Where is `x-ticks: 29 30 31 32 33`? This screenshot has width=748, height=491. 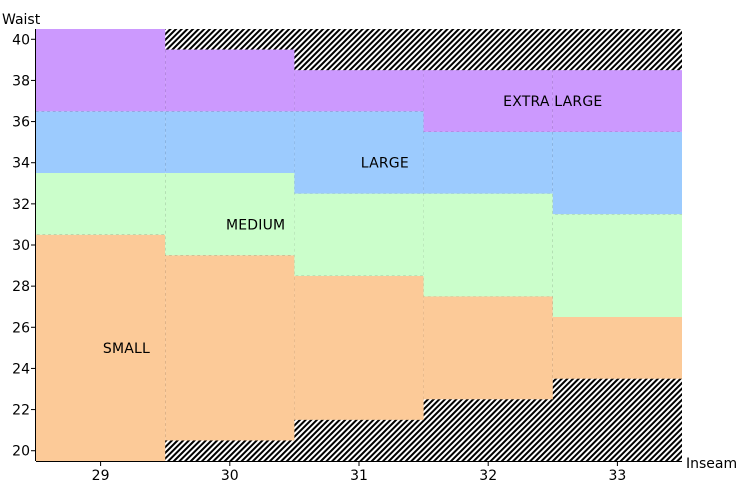
x-ticks: 29 30 31 32 33 is located at coordinates (359, 472).